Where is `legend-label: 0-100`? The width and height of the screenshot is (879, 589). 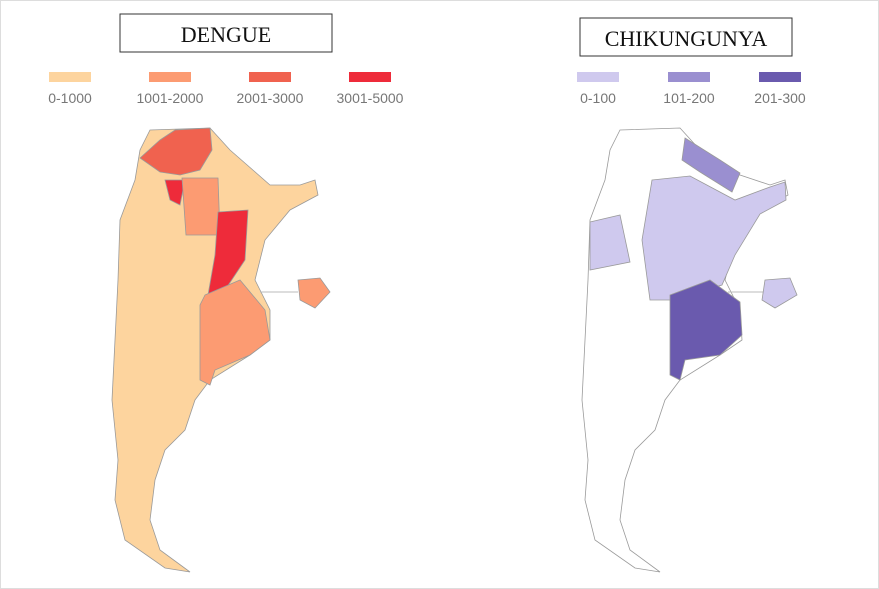
legend-label: 0-100 is located at coordinates (598, 98).